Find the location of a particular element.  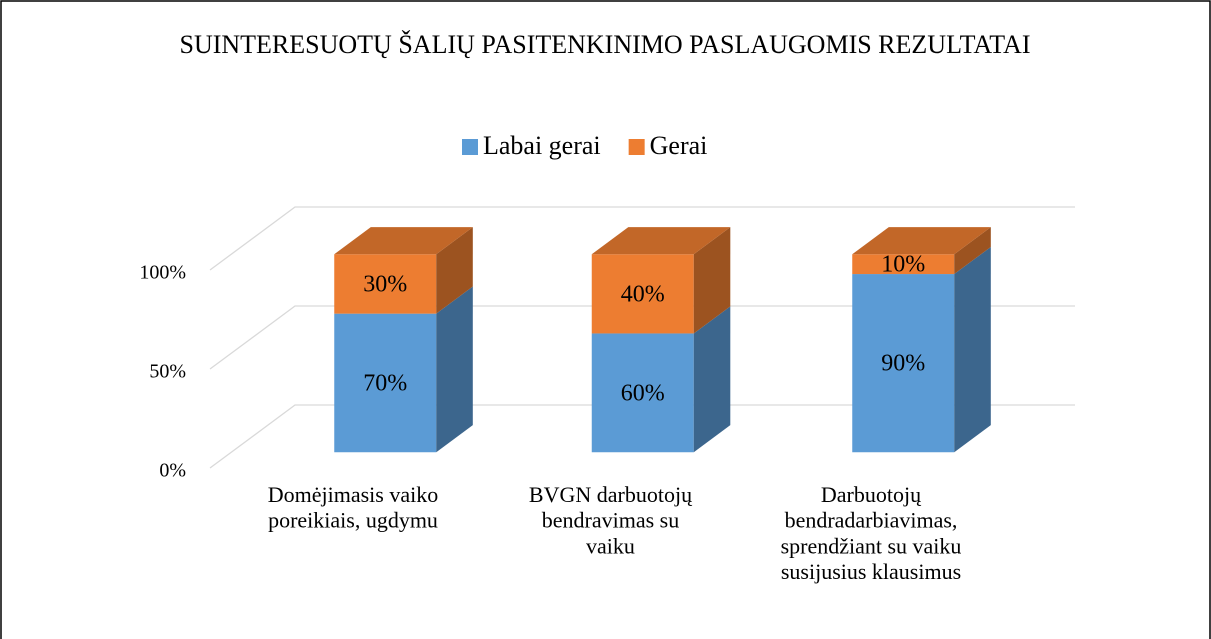

value-label: 30% is located at coordinates (385, 284).